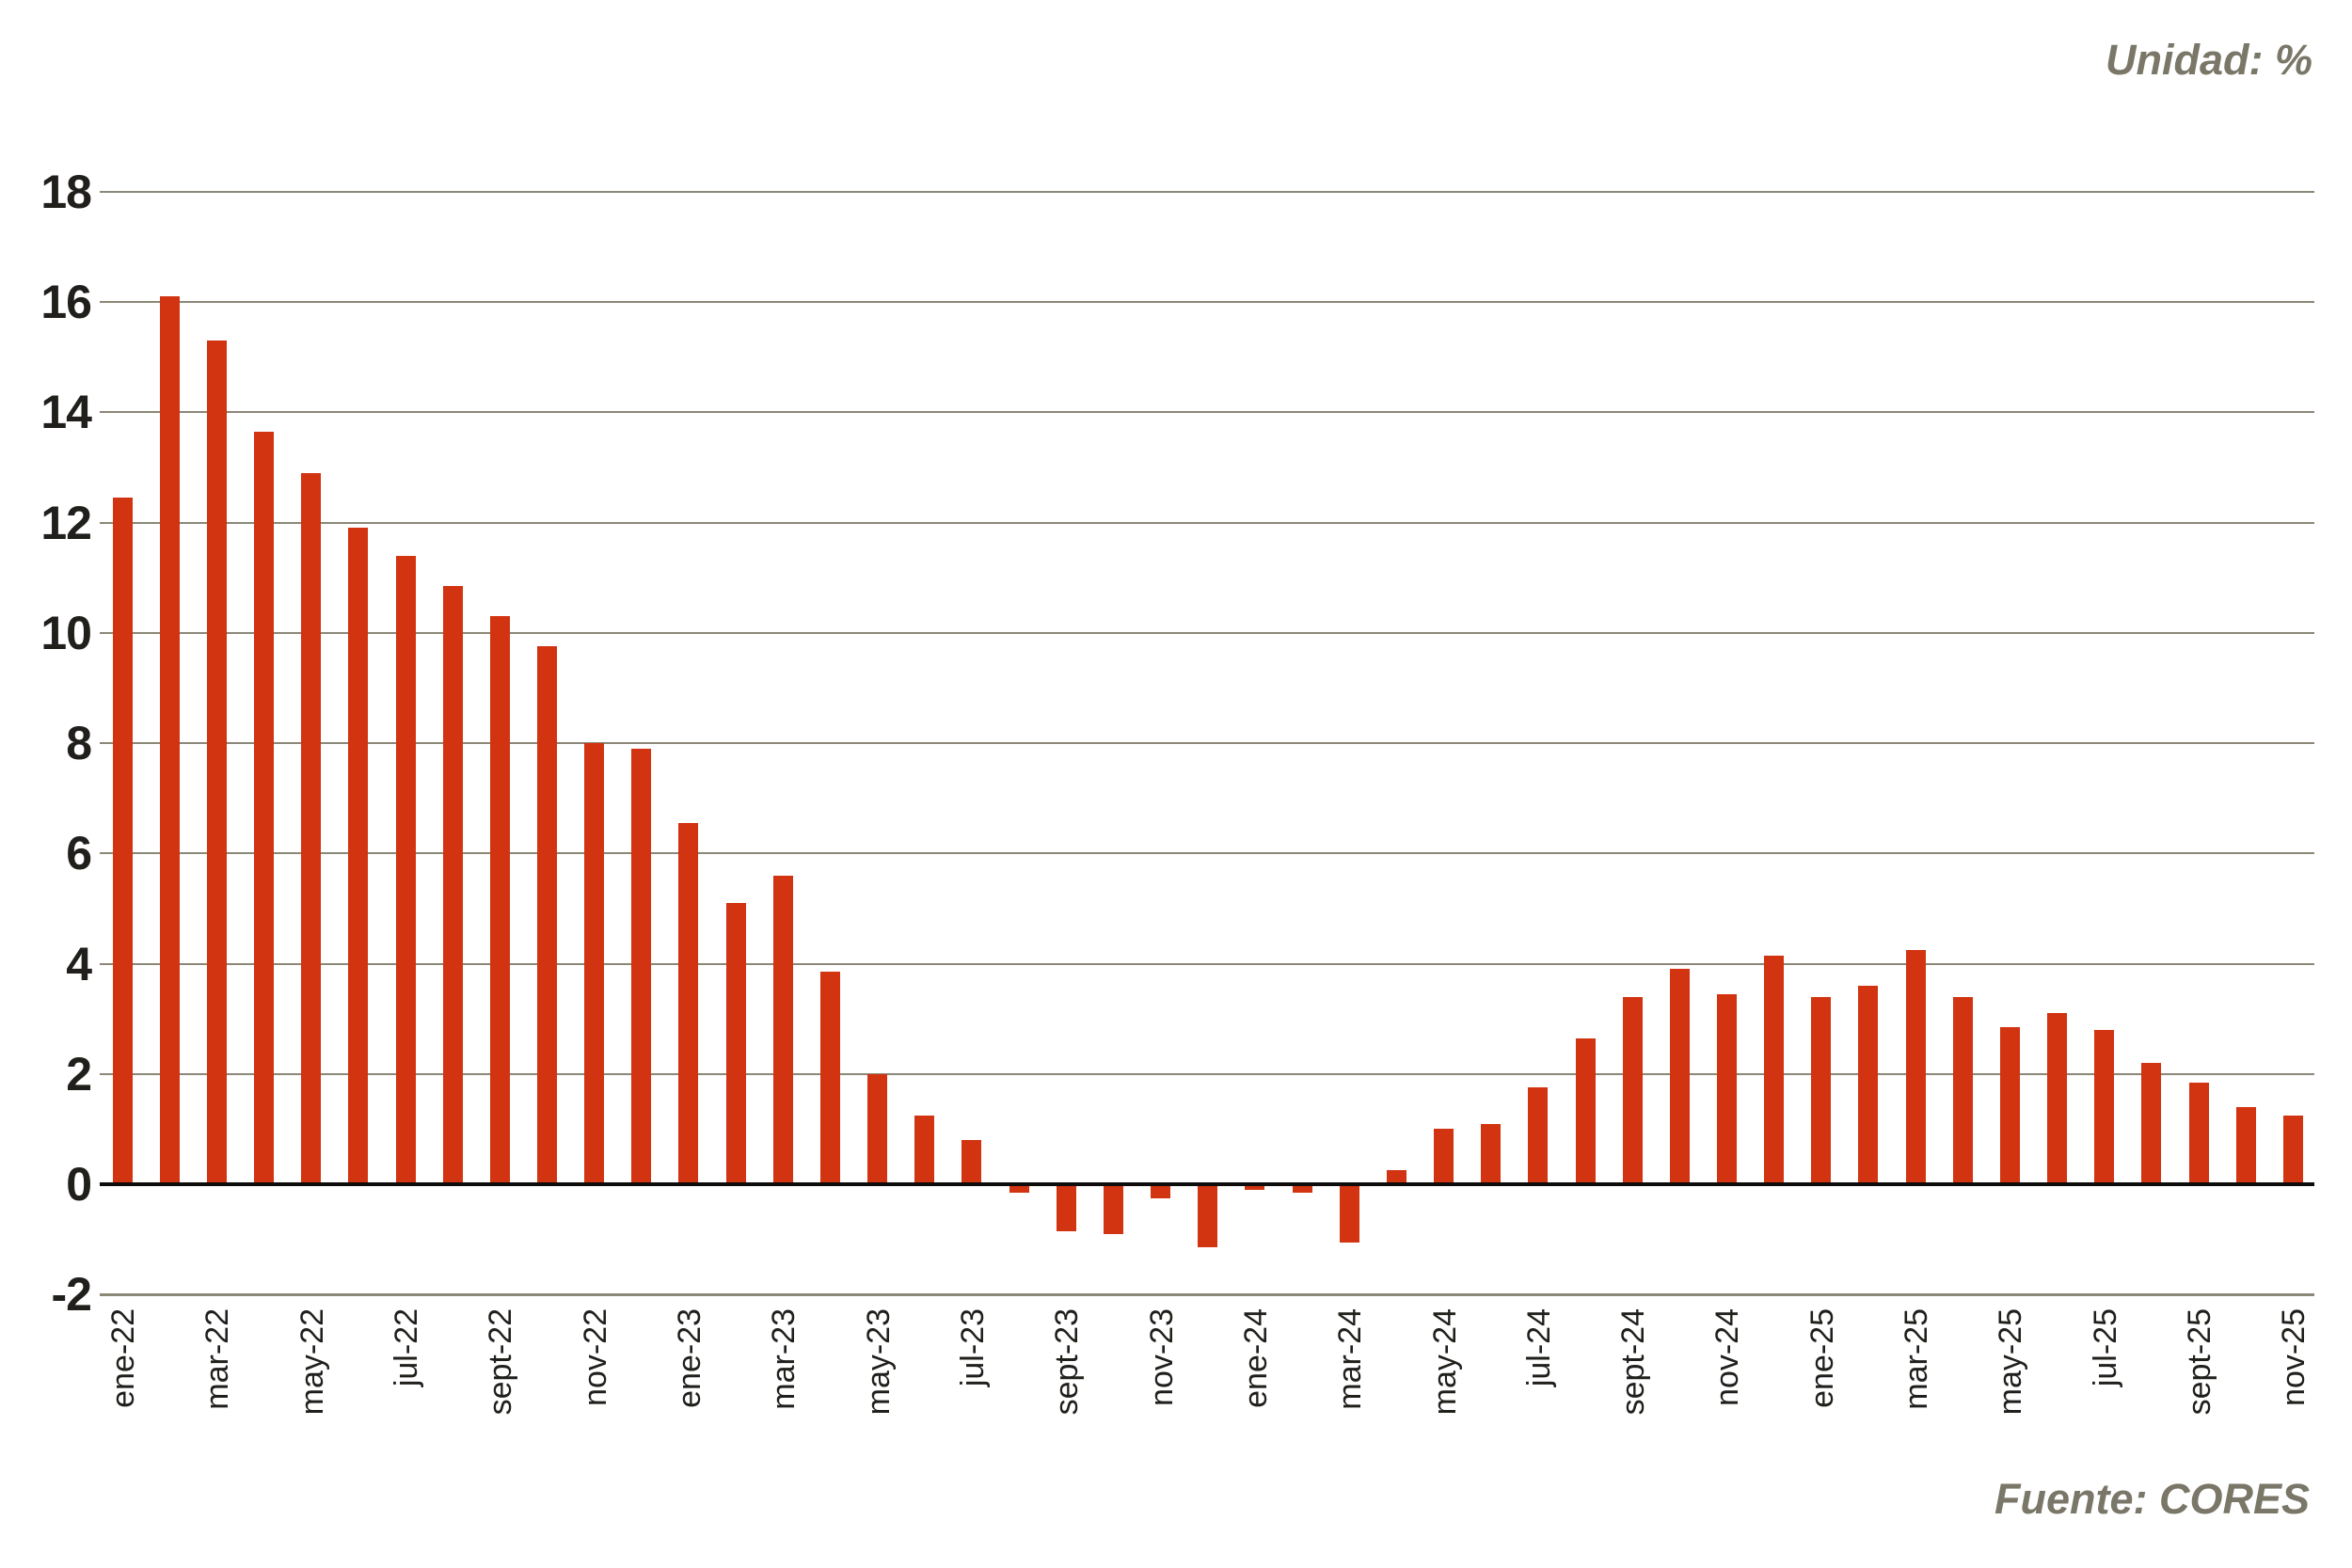 The height and width of the screenshot is (1568, 2352). I want to click on x-axis-tick-label: ene-23, so click(689, 1358).